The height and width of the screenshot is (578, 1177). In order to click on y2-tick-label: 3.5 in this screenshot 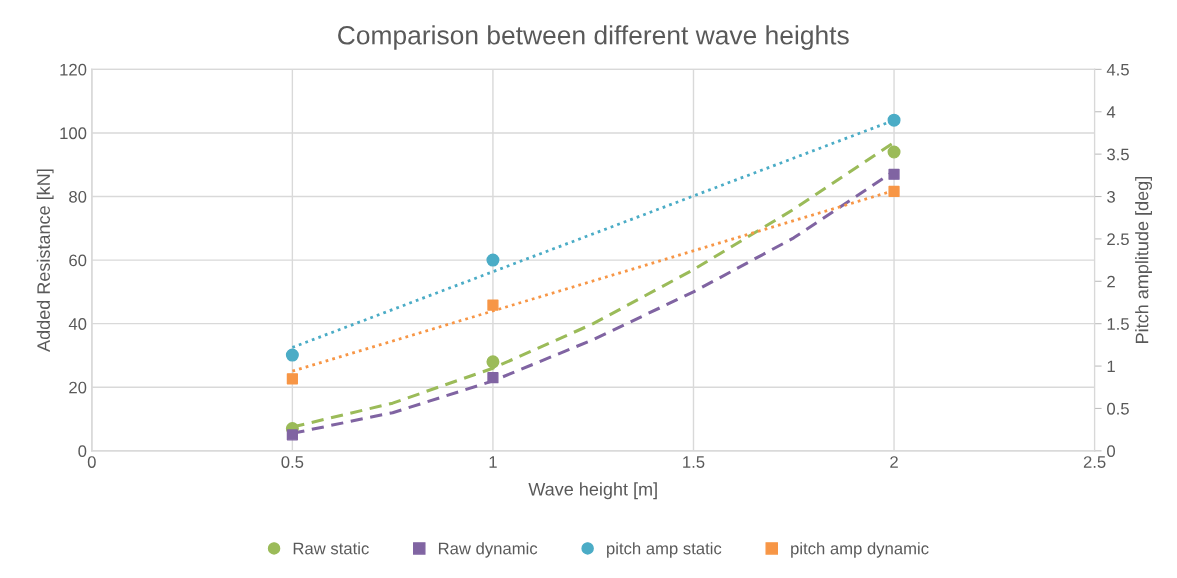, I will do `click(1118, 154)`.